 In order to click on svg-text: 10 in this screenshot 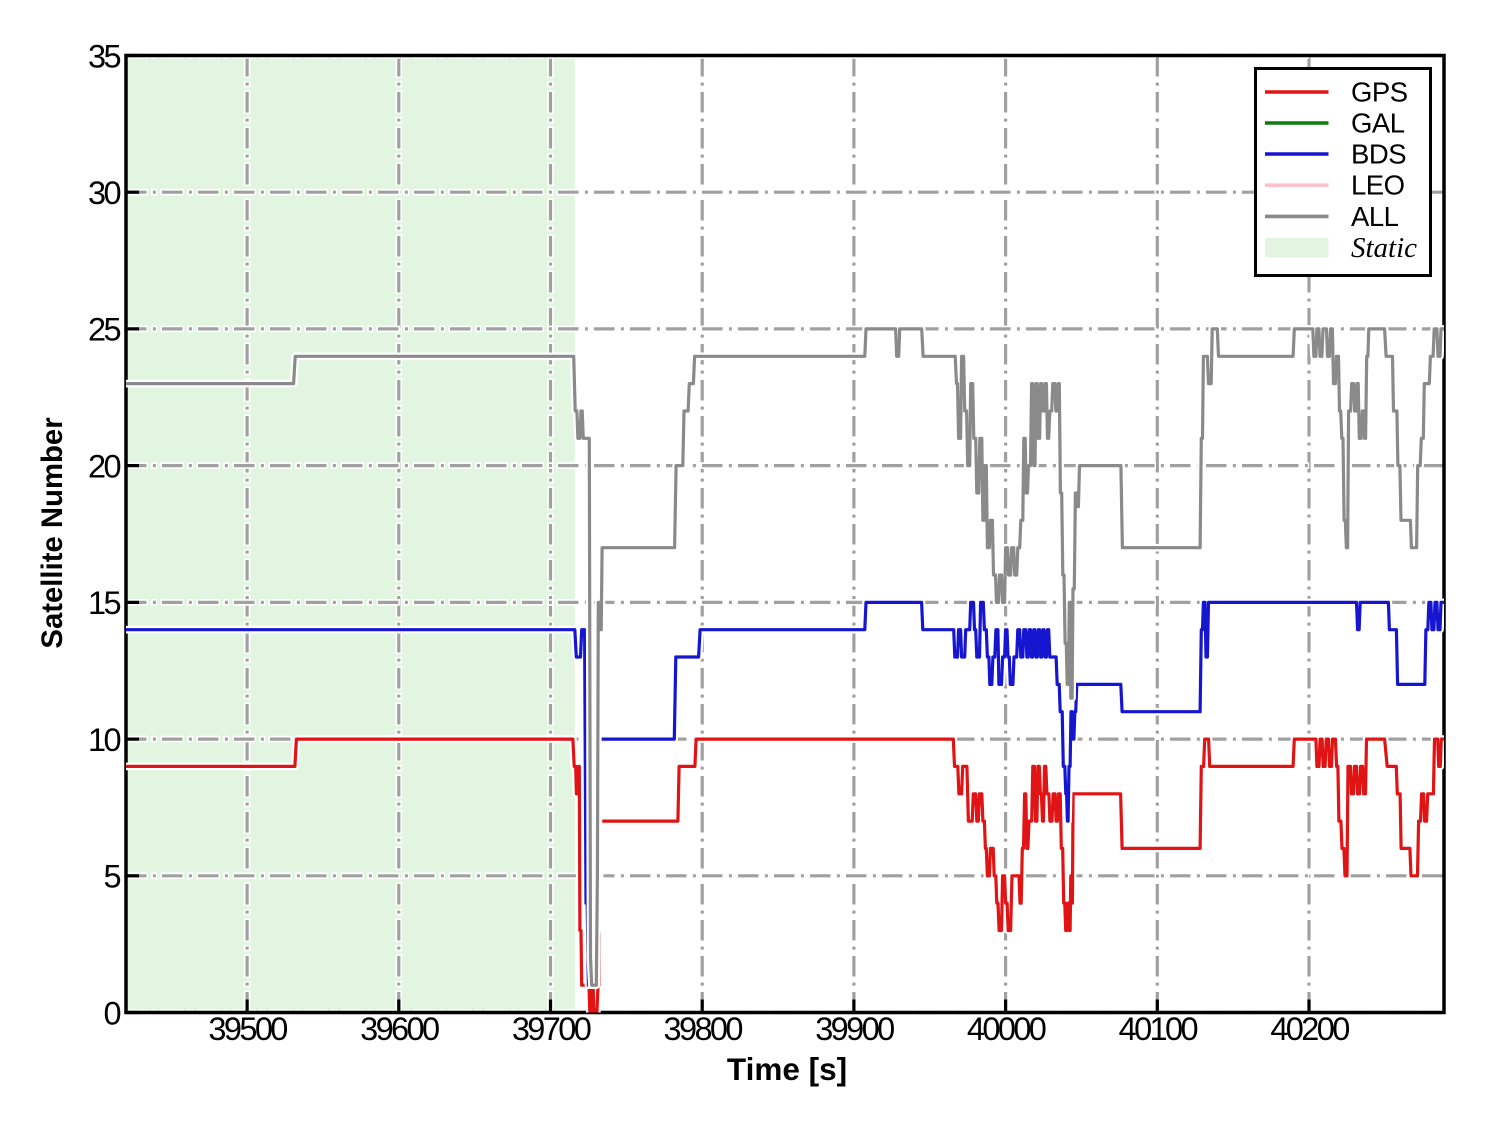, I will do `click(104, 740)`.